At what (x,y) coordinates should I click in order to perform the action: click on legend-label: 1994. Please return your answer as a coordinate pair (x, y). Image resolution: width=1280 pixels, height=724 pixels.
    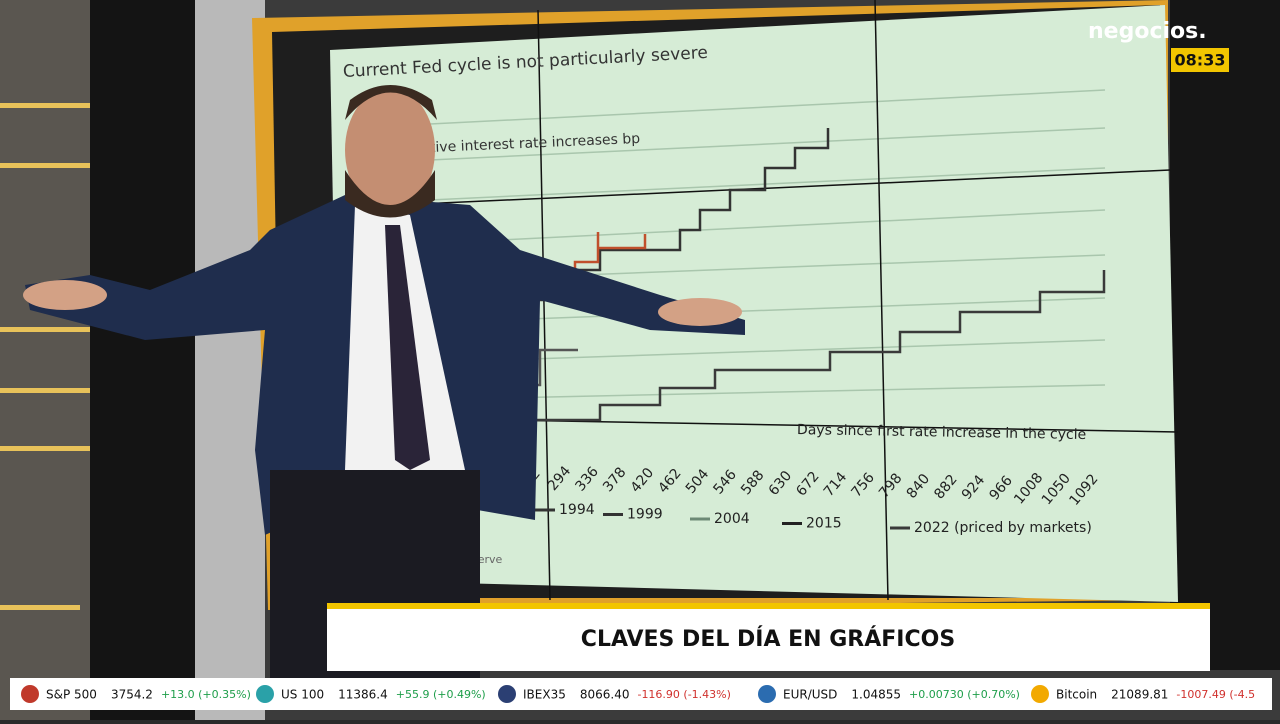
    Looking at the image, I should click on (577, 510).